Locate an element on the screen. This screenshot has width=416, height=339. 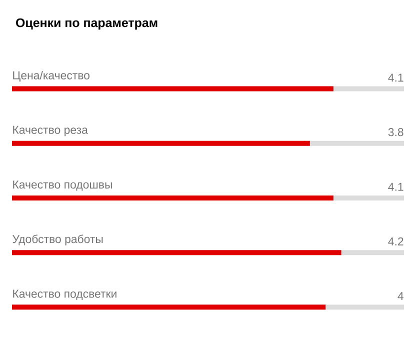
y-tick-label: Качество реза is located at coordinates (50, 131).